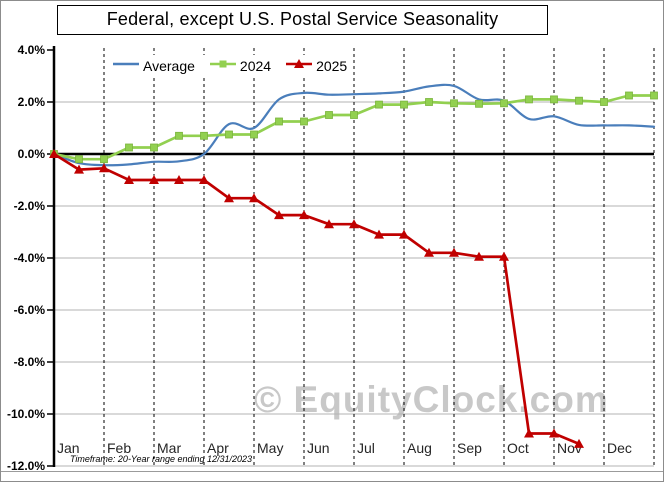 This screenshot has width=664, height=482. I want to click on month-label: Apr, so click(218, 448).